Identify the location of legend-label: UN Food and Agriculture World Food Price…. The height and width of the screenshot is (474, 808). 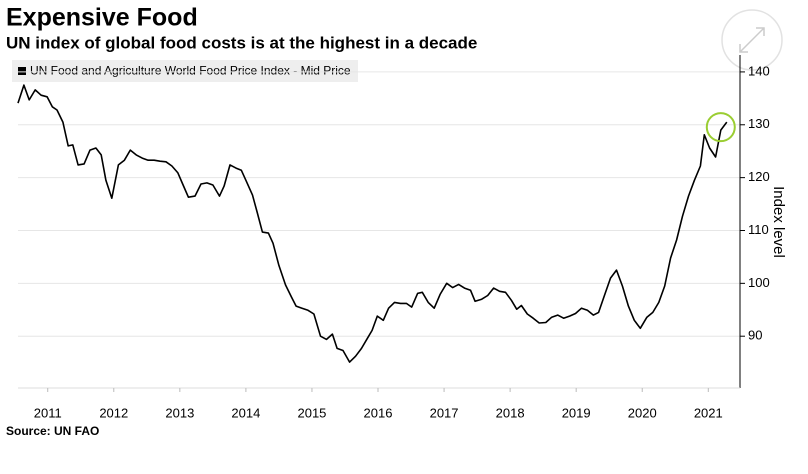
(190, 71).